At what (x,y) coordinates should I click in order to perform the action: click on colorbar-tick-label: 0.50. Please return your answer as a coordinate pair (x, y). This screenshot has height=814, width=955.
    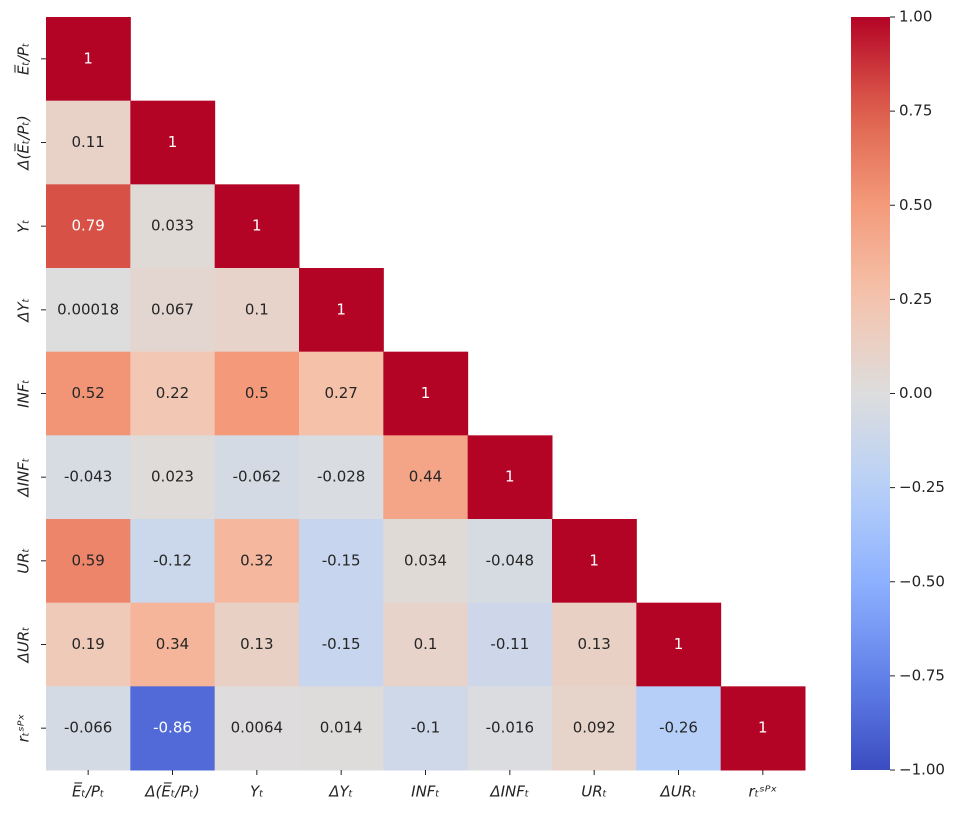
    Looking at the image, I should click on (915, 205).